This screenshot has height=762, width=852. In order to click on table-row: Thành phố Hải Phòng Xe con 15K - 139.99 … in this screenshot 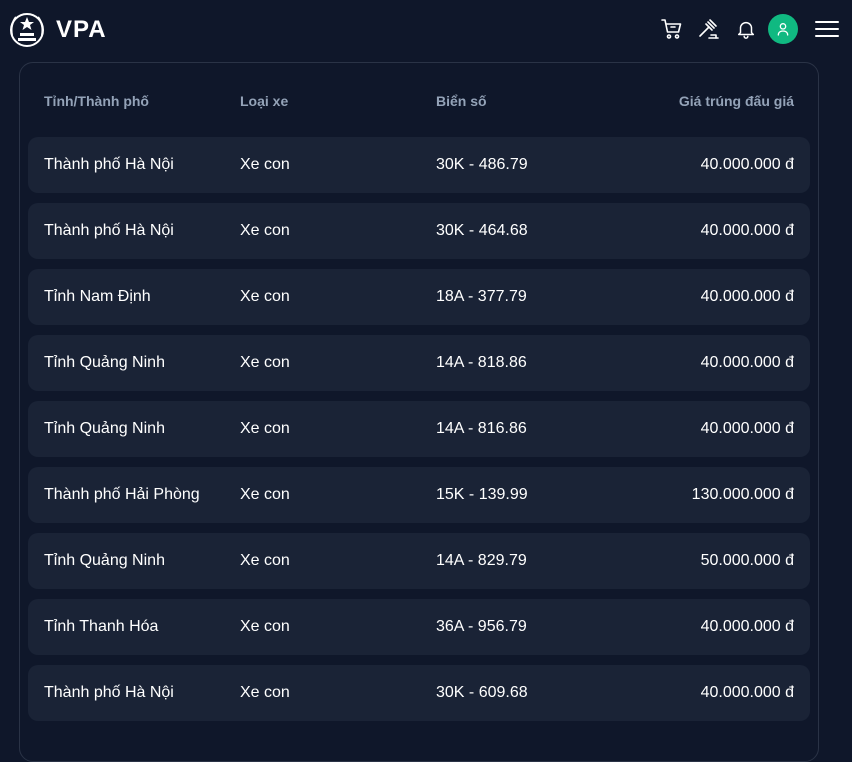, I will do `click(419, 495)`.